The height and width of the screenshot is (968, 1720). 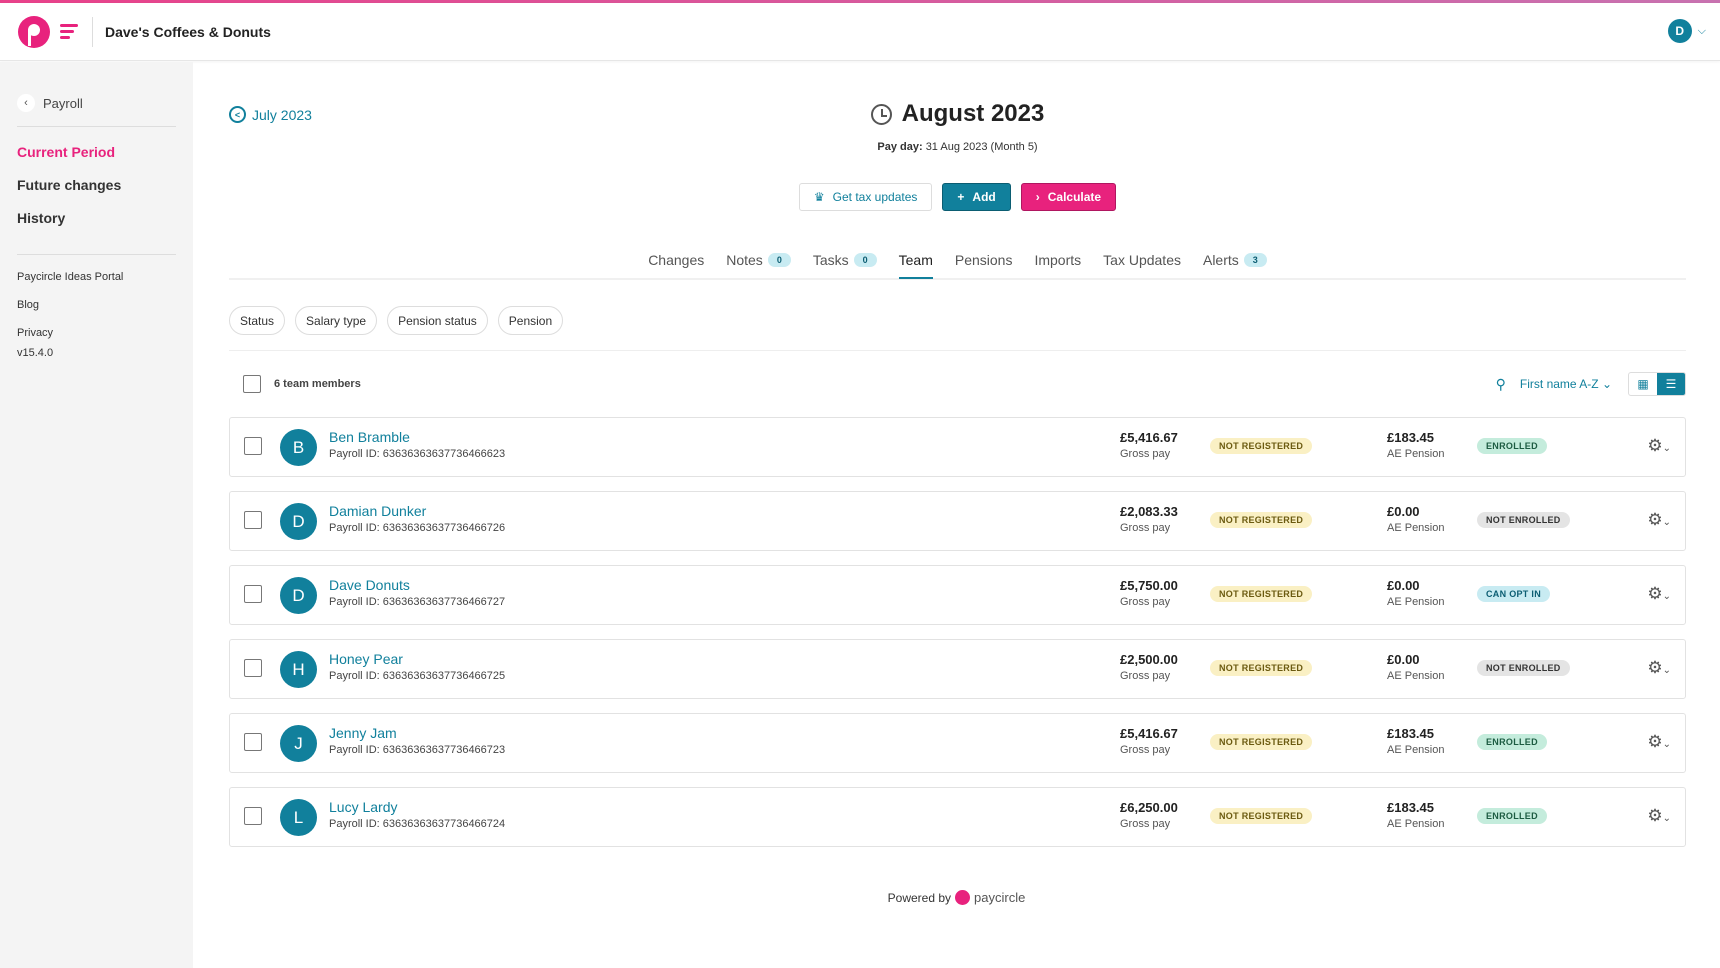 I want to click on tab-changes: Changes, so click(x=676, y=260).